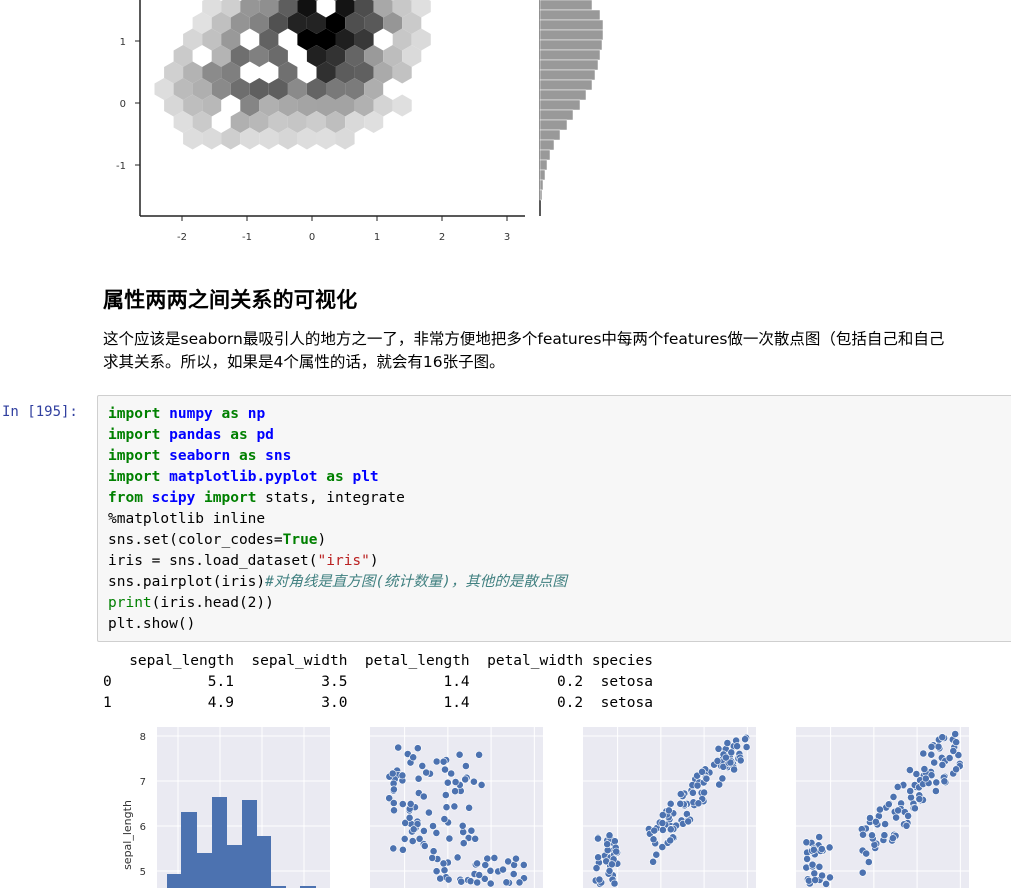 This screenshot has height=888, width=1011. Describe the element at coordinates (187, 519) in the screenshot. I see `code-line: %matplotlib inline` at that location.